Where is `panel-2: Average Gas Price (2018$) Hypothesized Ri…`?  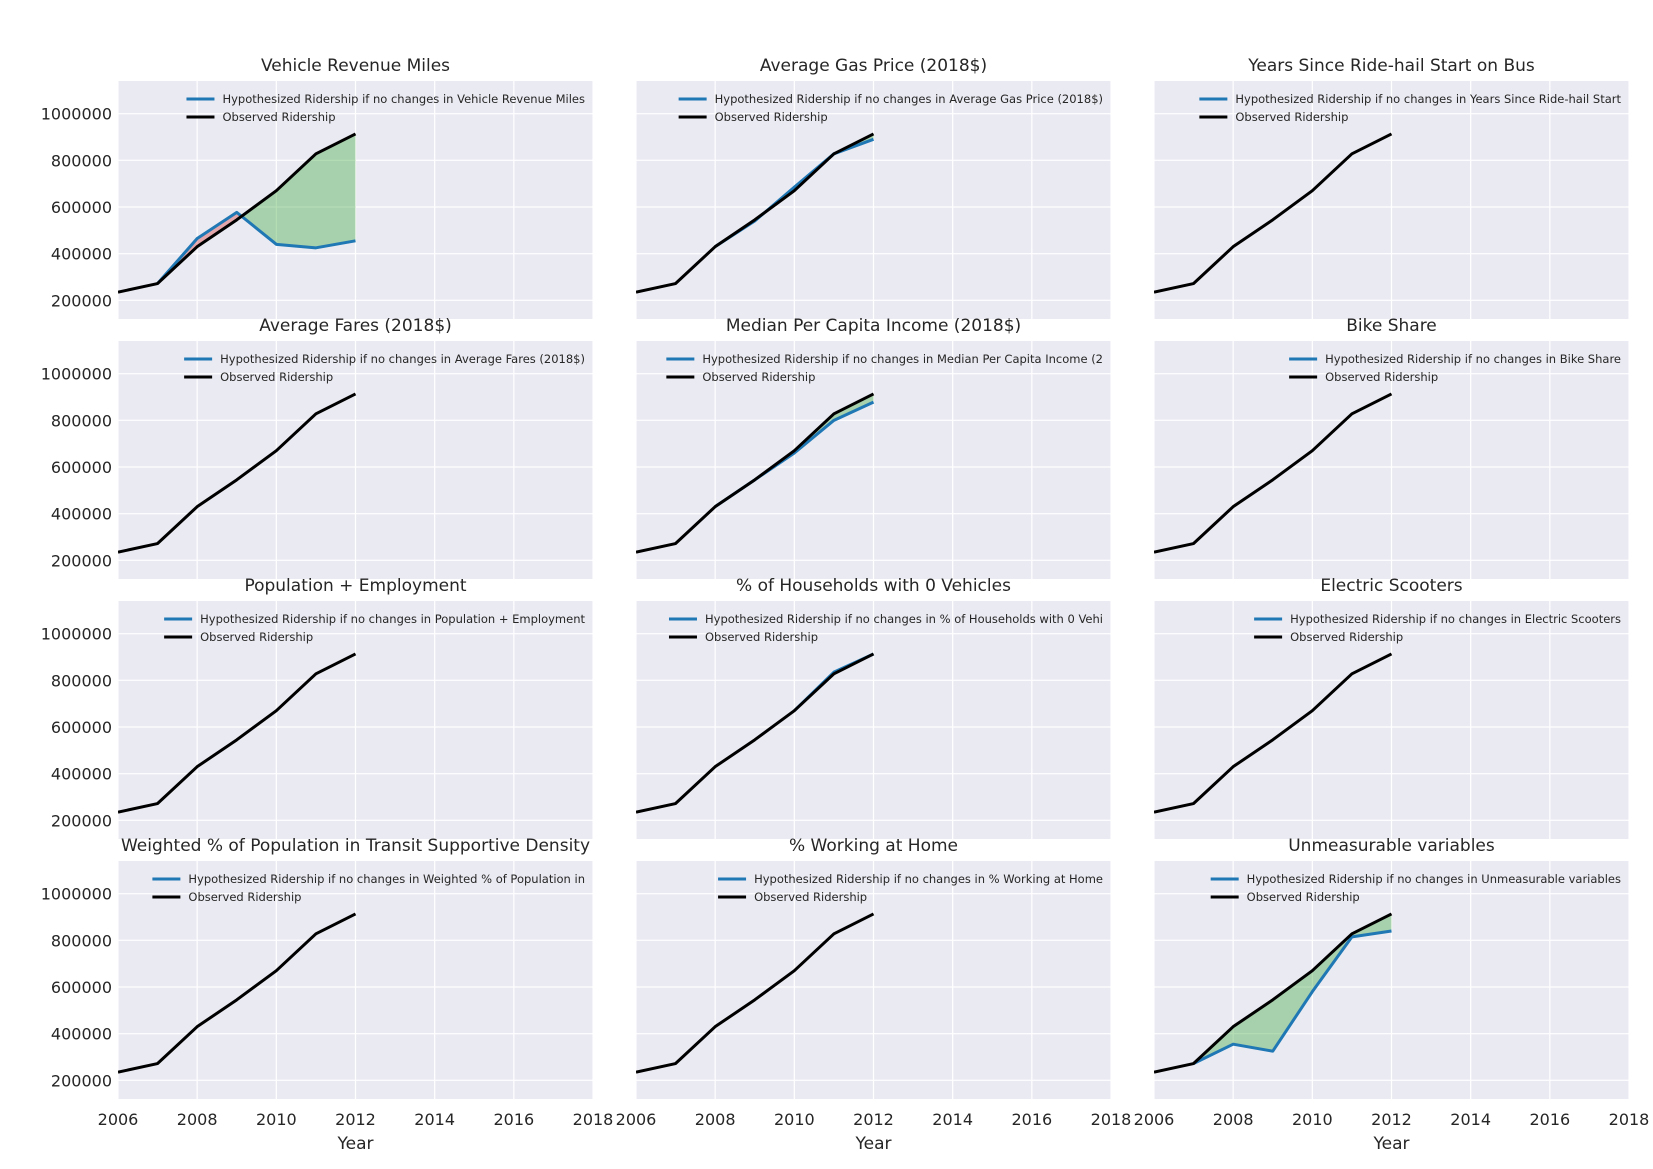 panel-2: Average Gas Price (2018$) Hypothesized Ri… is located at coordinates (873, 187).